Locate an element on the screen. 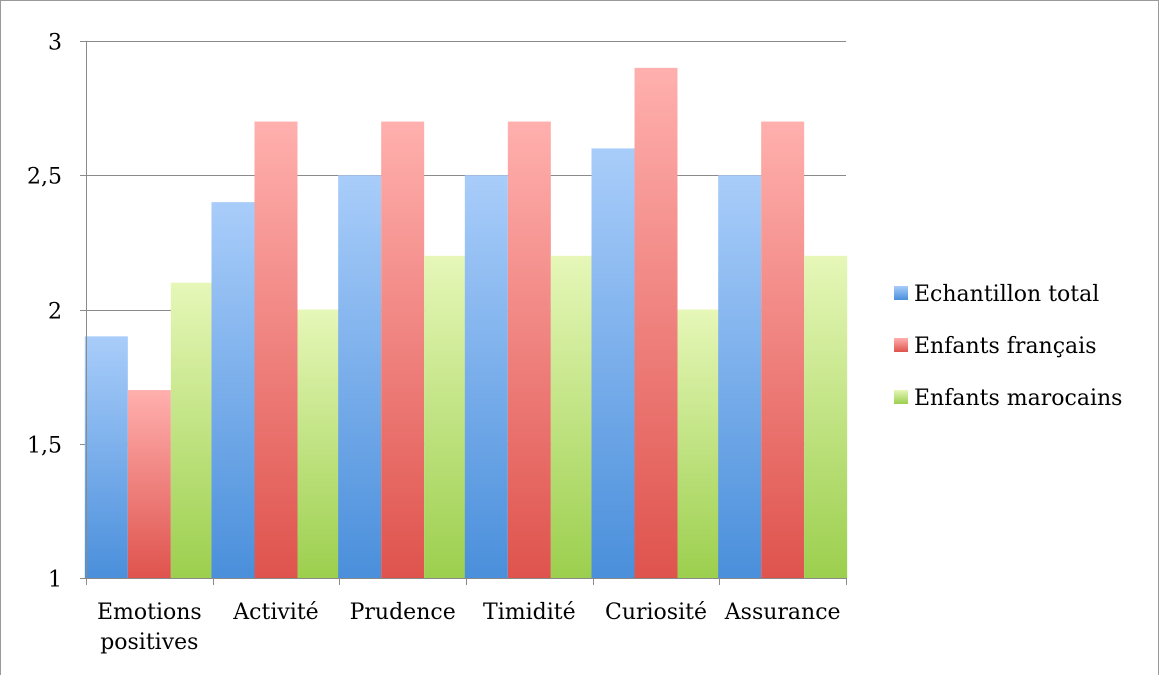 The height and width of the screenshot is (680, 1159). y-tick-label: 2 is located at coordinates (55, 312).